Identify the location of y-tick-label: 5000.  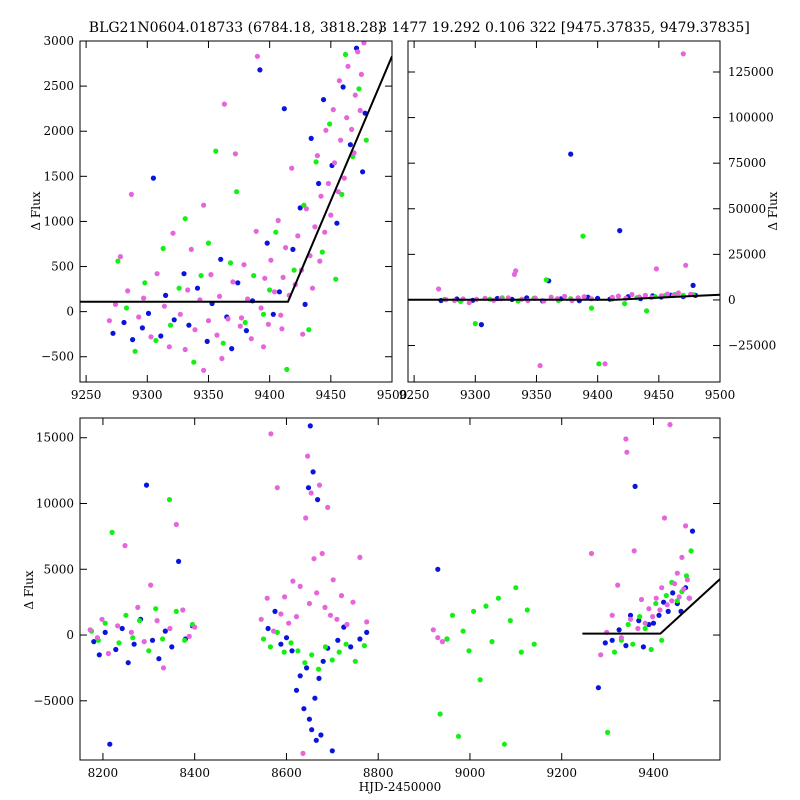
(58, 569).